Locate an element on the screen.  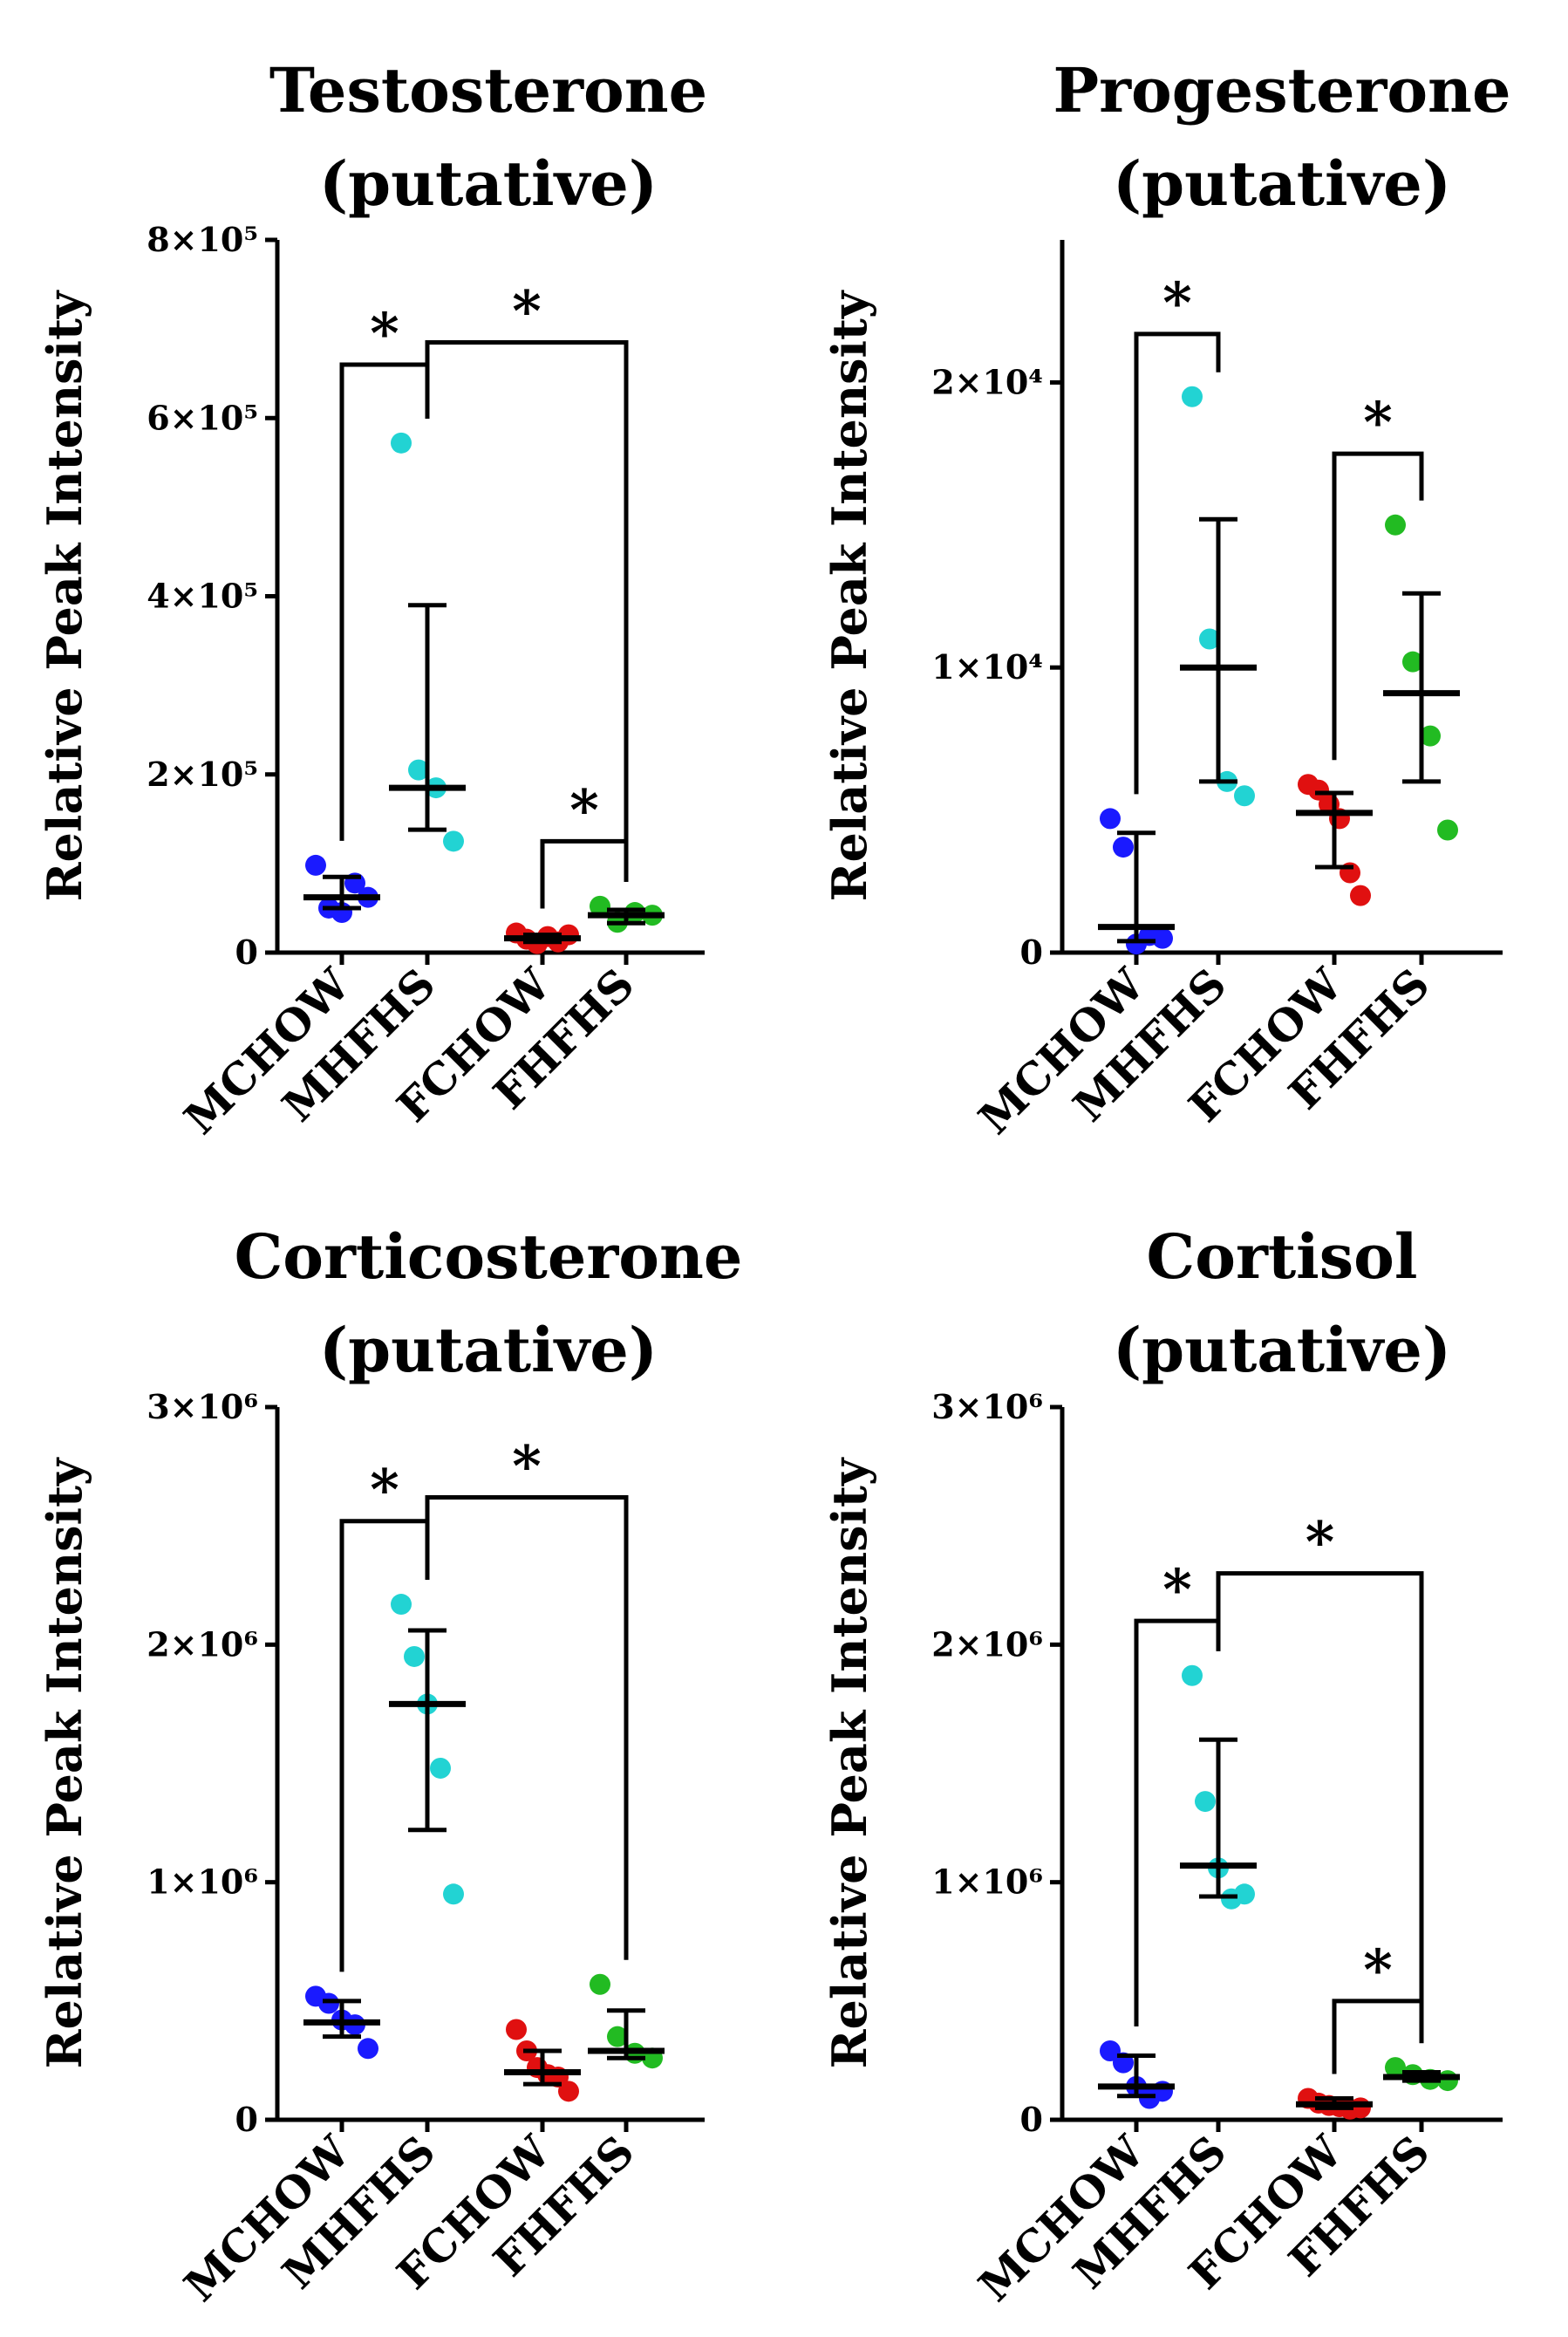
chart-title: Cortisol is located at coordinates (1282, 1256).